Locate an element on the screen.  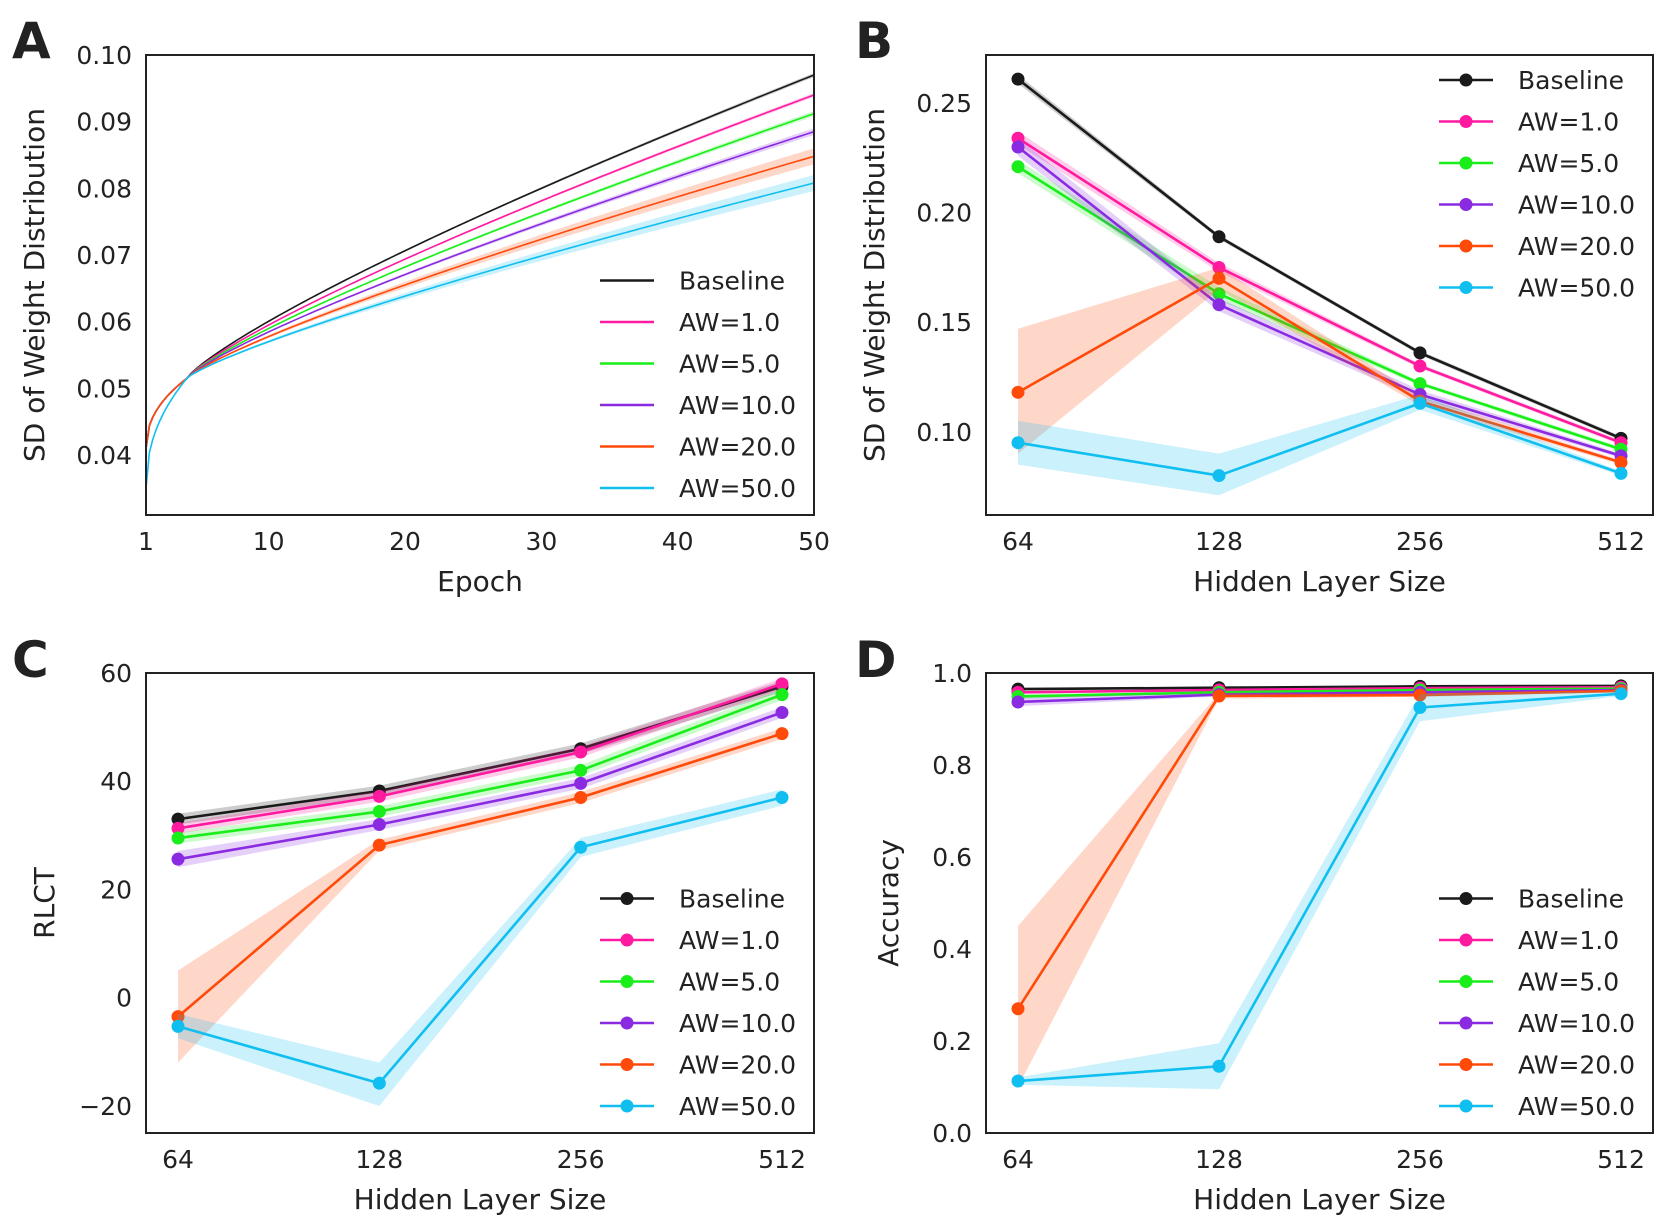
y-axis-label: SD of Weight Distribution is located at coordinates (34, 285).